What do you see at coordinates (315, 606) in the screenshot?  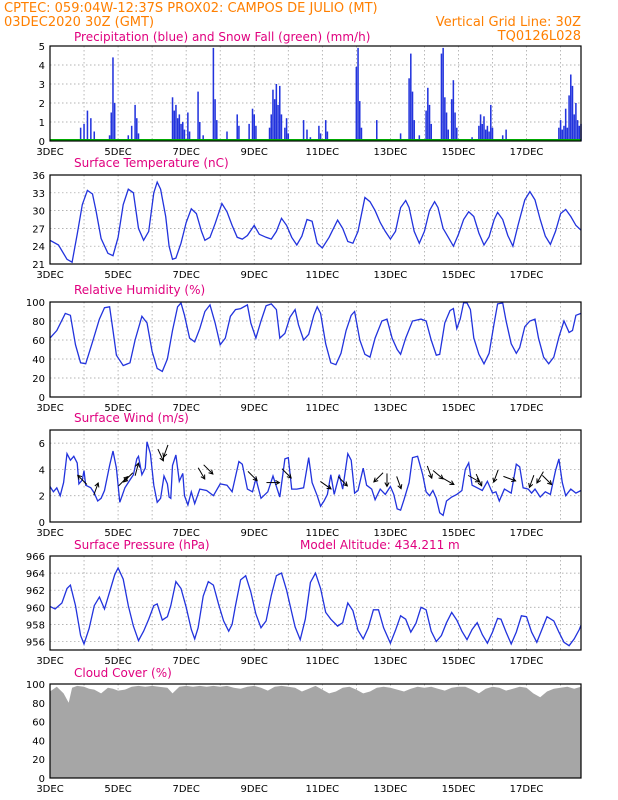 I see `pres-line` at bounding box center [315, 606].